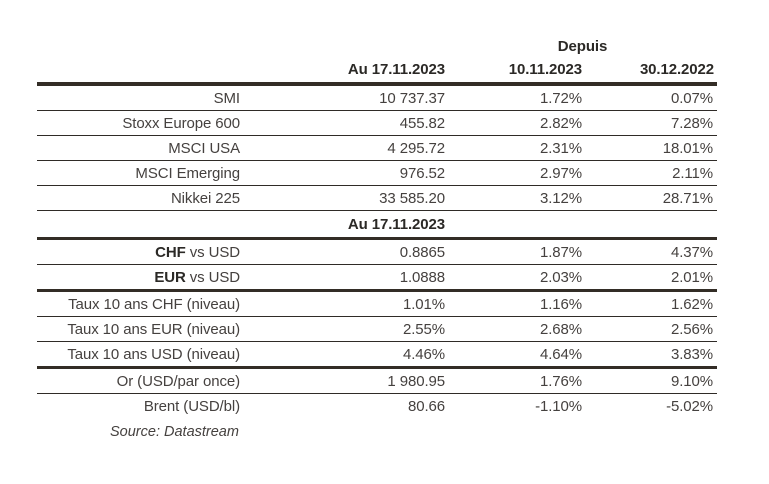  What do you see at coordinates (345, 198) in the screenshot?
I see `row-value-level: 33 585.20` at bounding box center [345, 198].